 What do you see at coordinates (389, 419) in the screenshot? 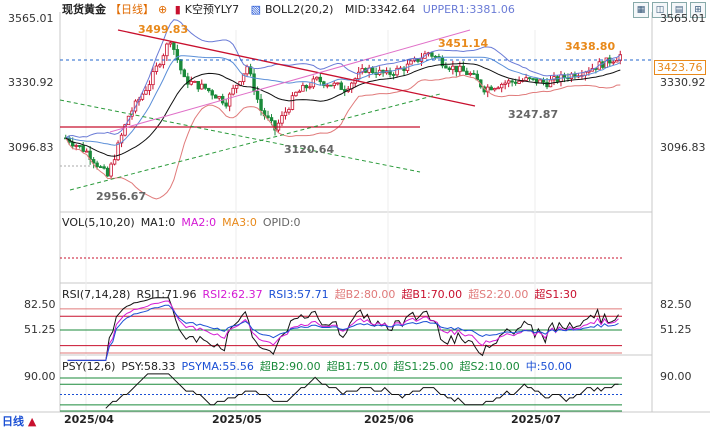
I see `x-label-jun: 2025/06` at bounding box center [389, 419].